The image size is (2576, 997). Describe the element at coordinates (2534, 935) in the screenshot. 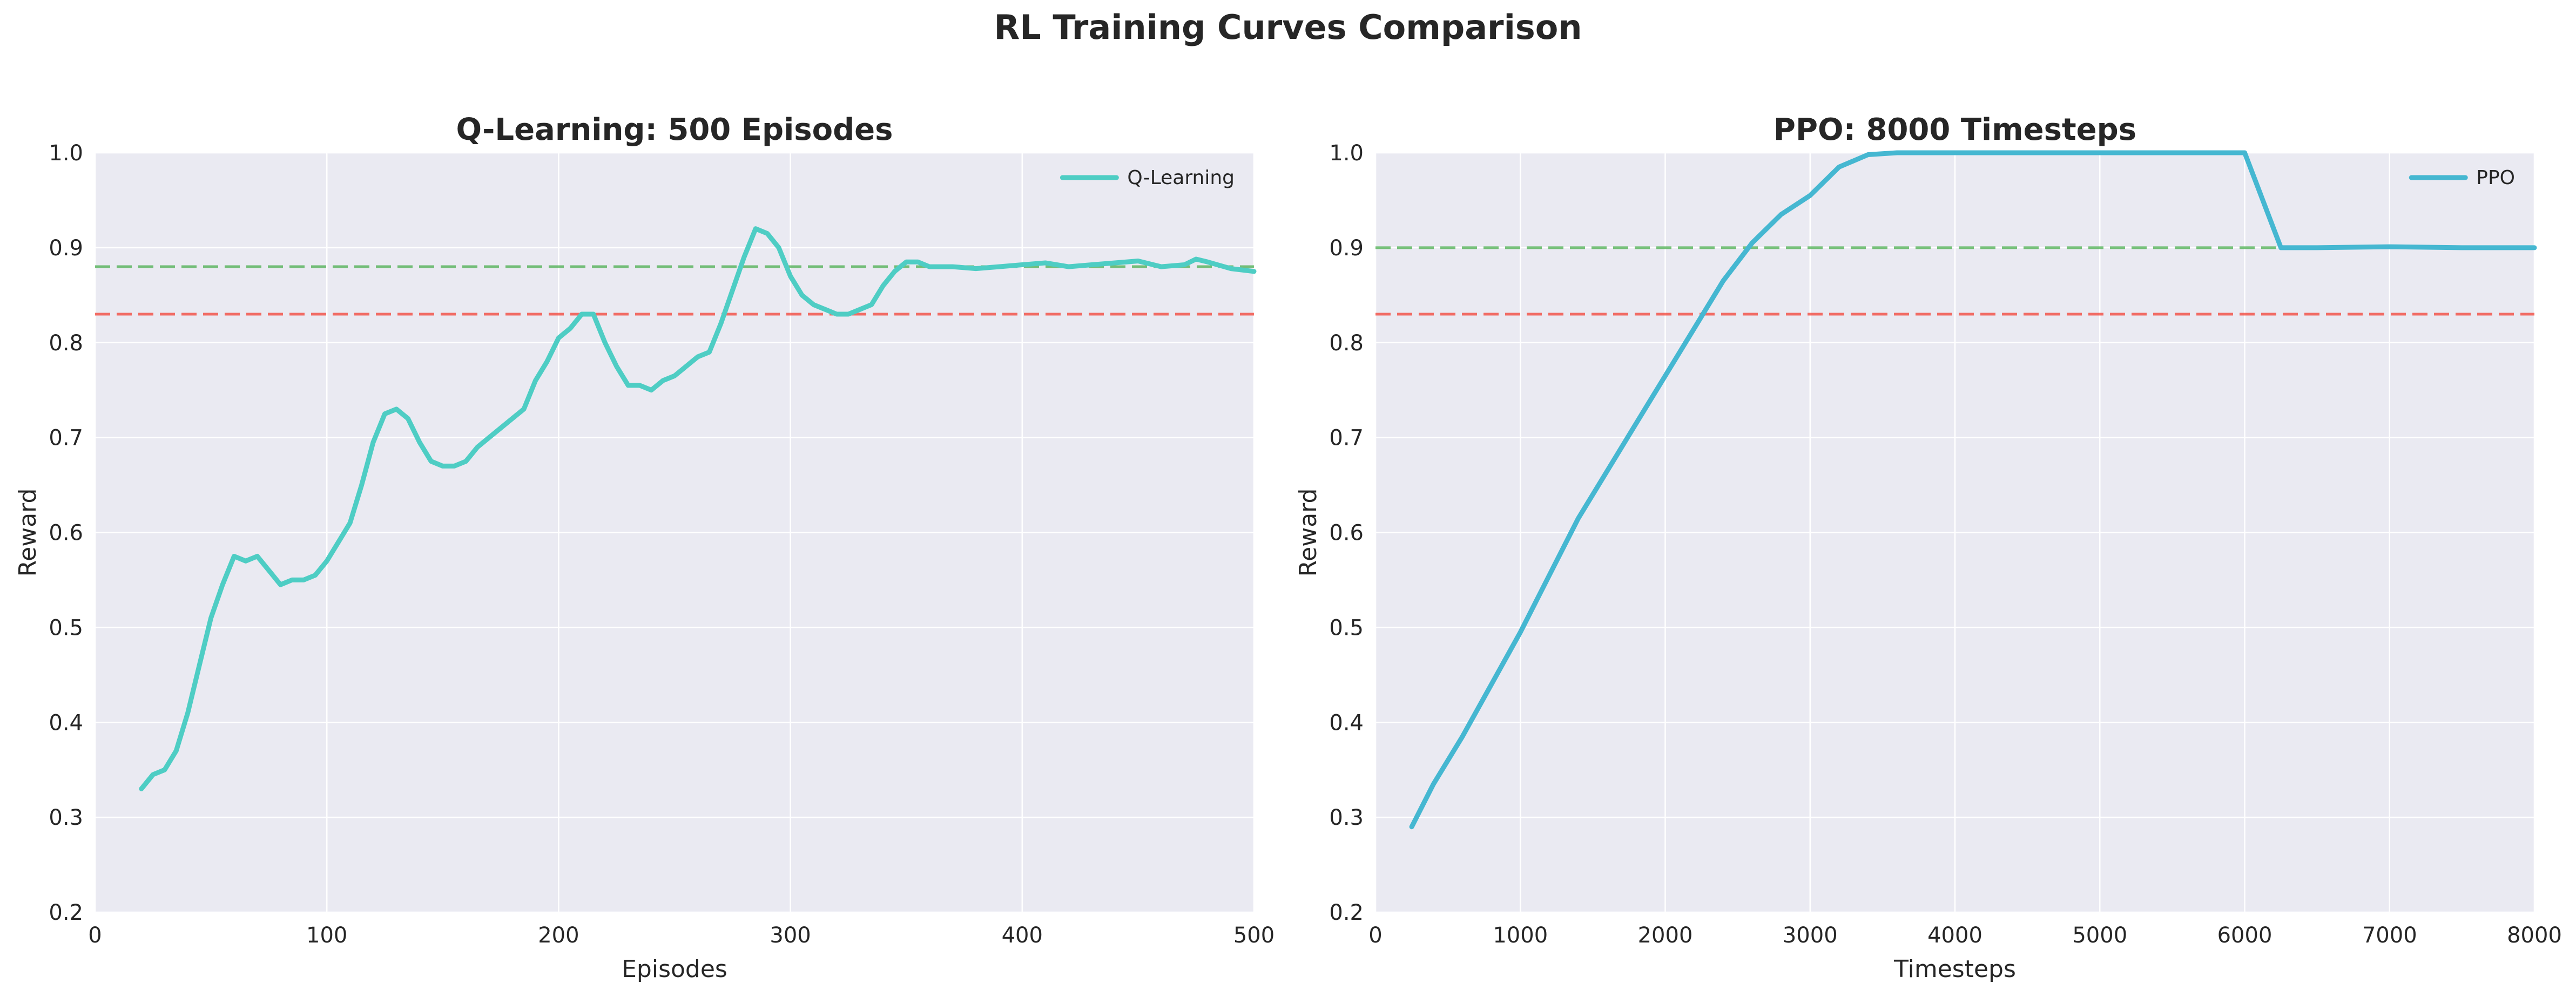

I see `x-tick-label: 8000` at that location.